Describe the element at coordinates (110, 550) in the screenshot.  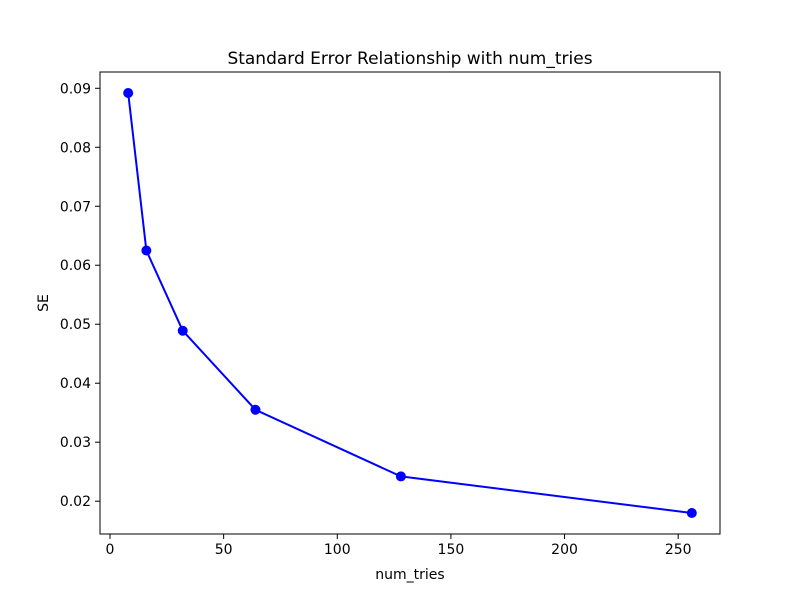
I see `x-tick-label: 0` at that location.